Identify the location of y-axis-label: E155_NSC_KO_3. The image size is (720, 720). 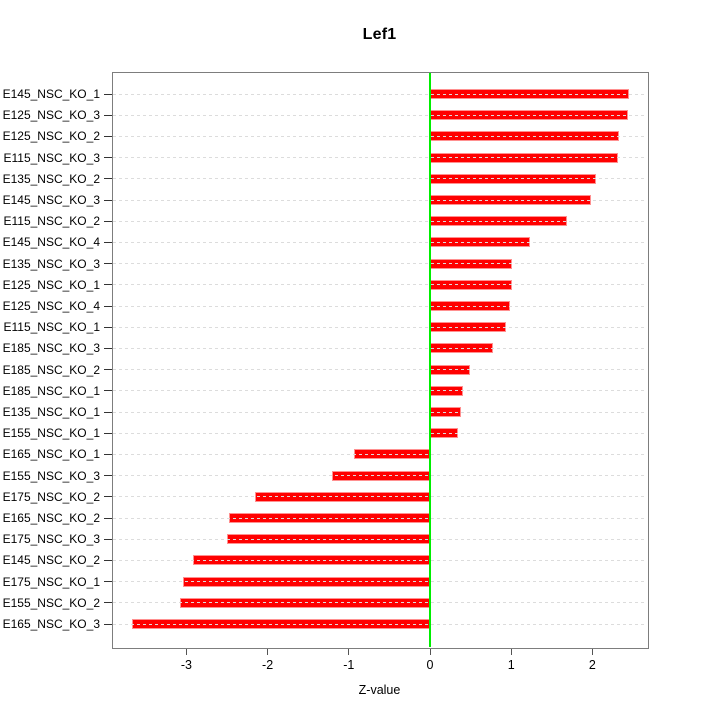
(51, 475).